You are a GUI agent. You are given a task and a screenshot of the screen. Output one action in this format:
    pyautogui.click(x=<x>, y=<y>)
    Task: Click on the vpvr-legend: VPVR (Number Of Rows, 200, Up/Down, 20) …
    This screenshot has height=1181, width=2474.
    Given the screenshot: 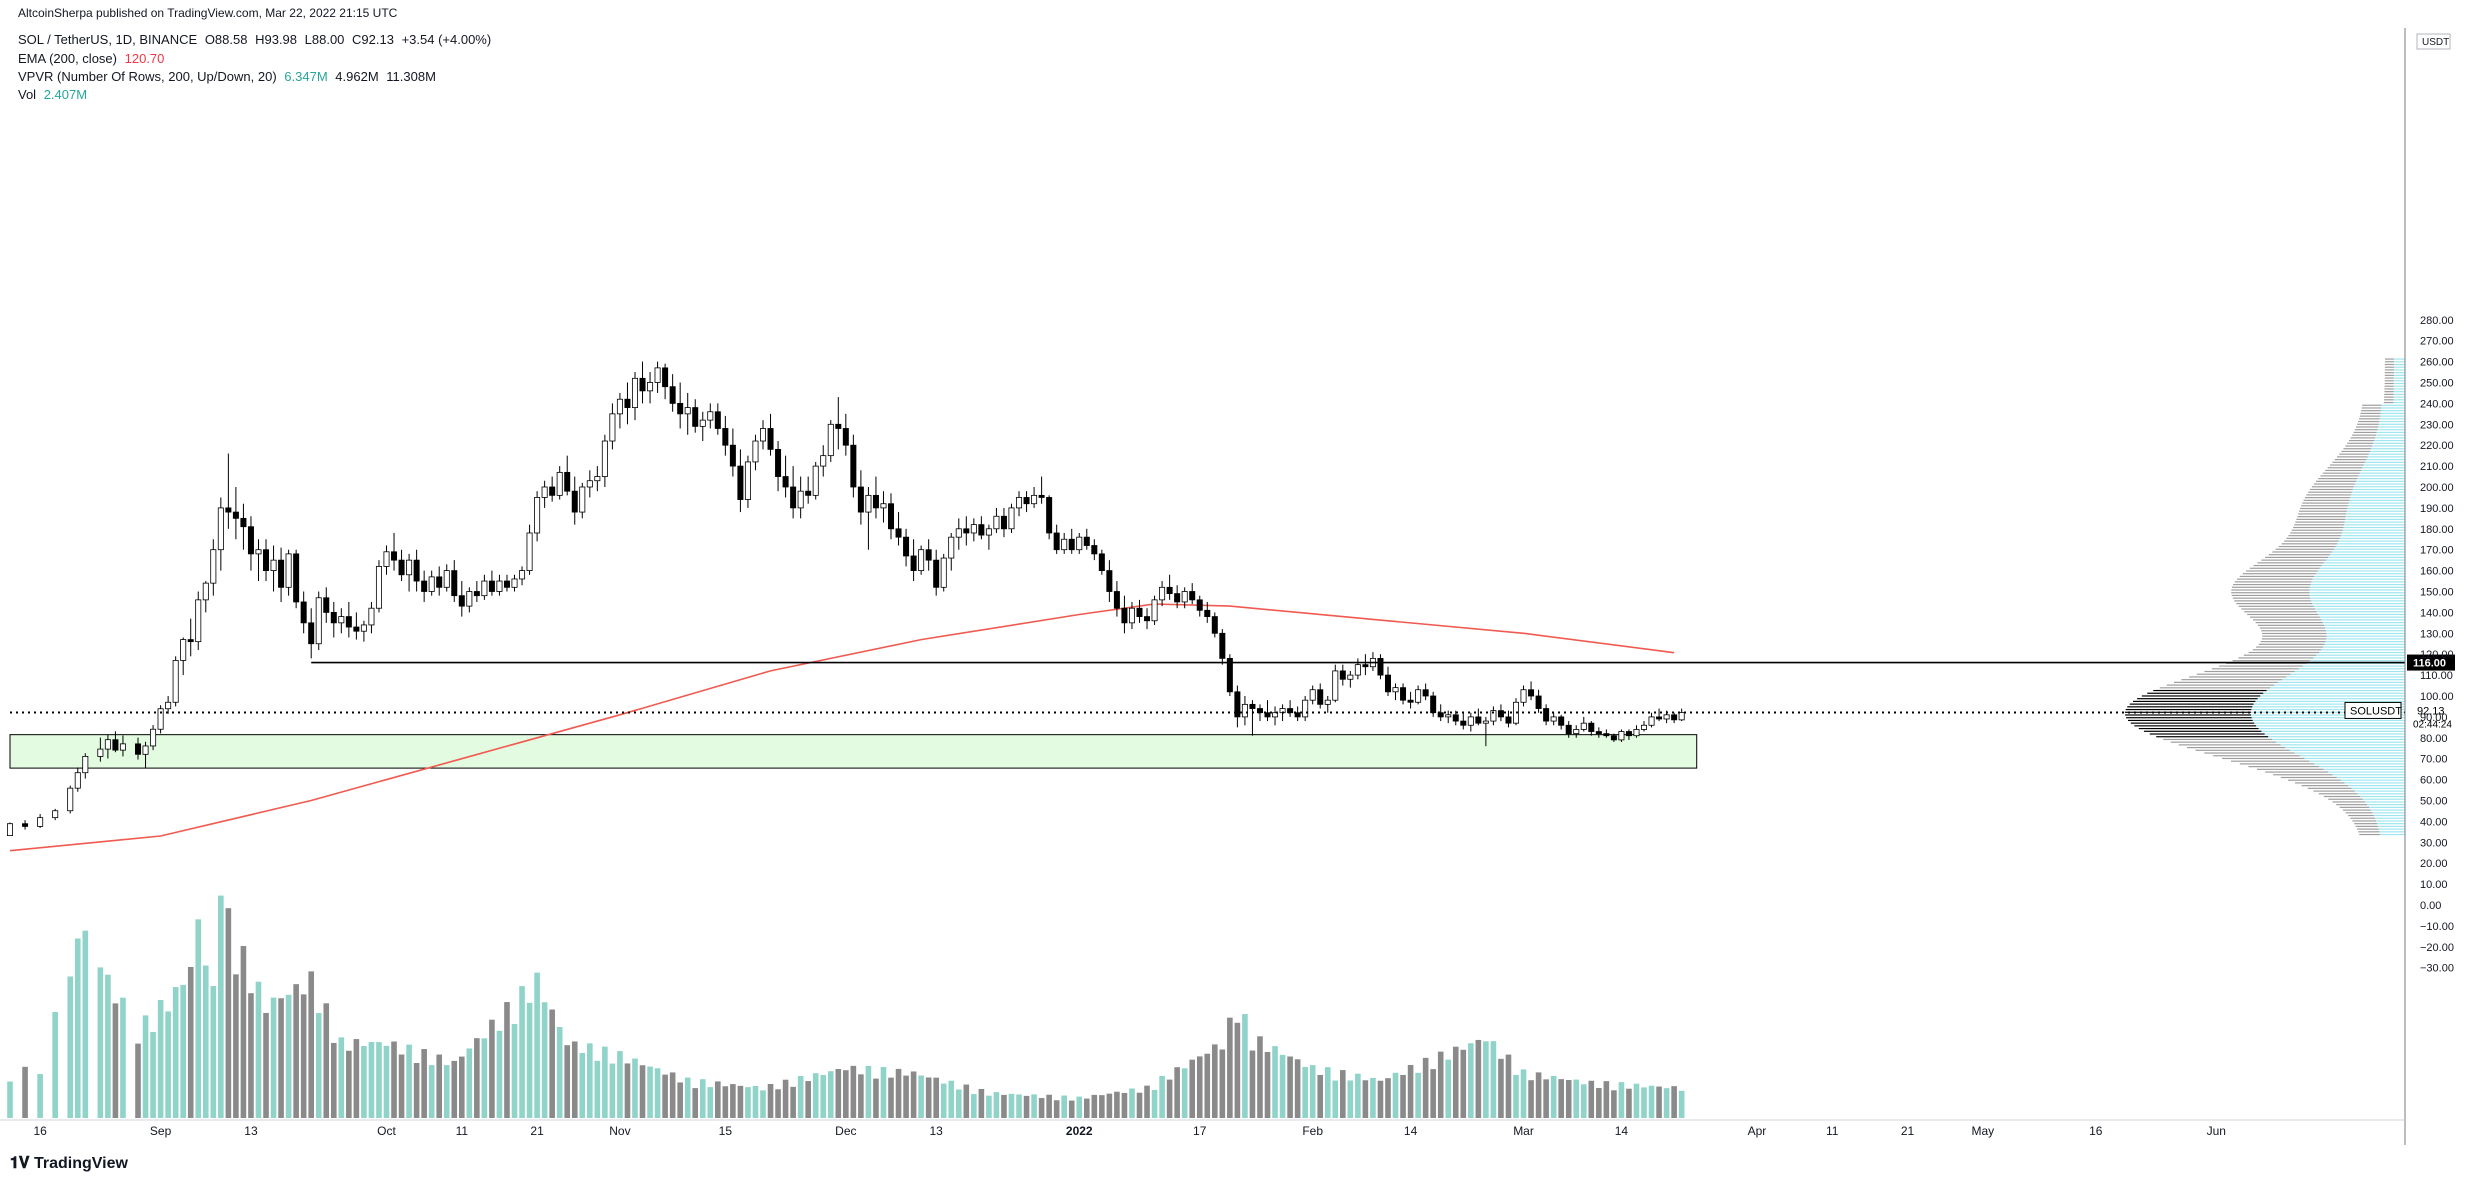 What is the action you would take?
    pyautogui.click(x=229, y=76)
    